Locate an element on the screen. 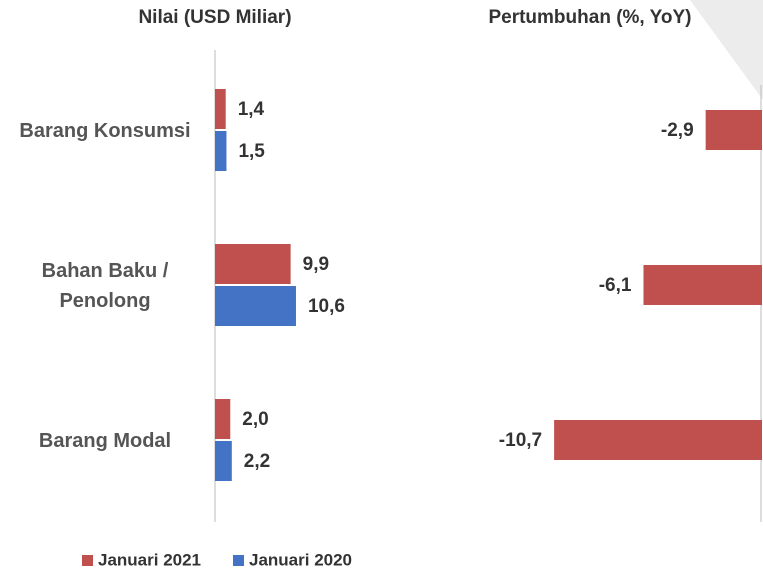 The image size is (763, 570). category-label: Barang Modal is located at coordinates (105, 441).